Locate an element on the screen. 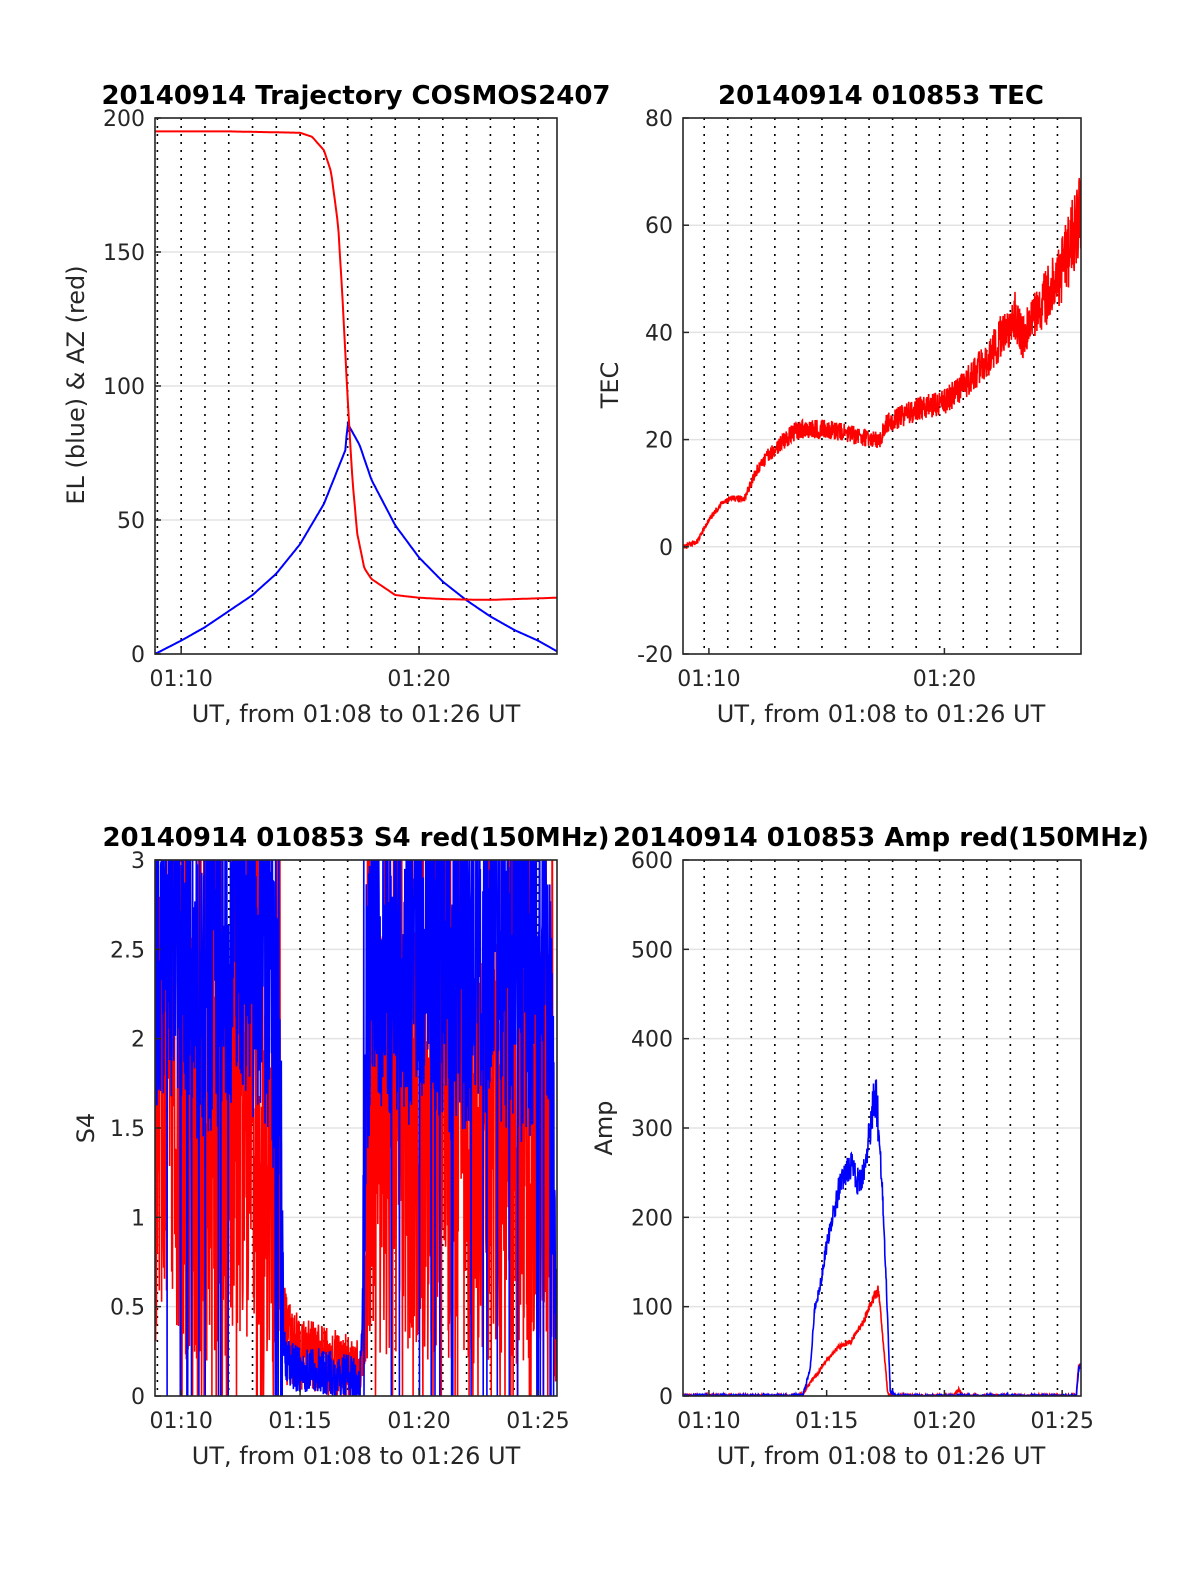 Image resolution: width=1200 pixels, height=1575 pixels. y-tick-label: 1.5 is located at coordinates (127, 1129).